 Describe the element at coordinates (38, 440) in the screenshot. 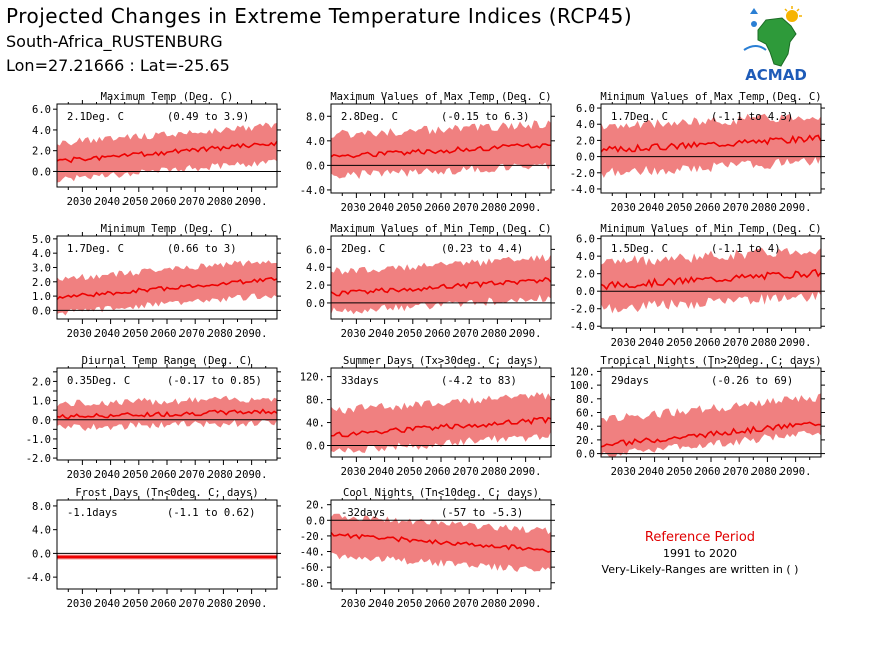

I see `y-tick-label: -1.0` at that location.